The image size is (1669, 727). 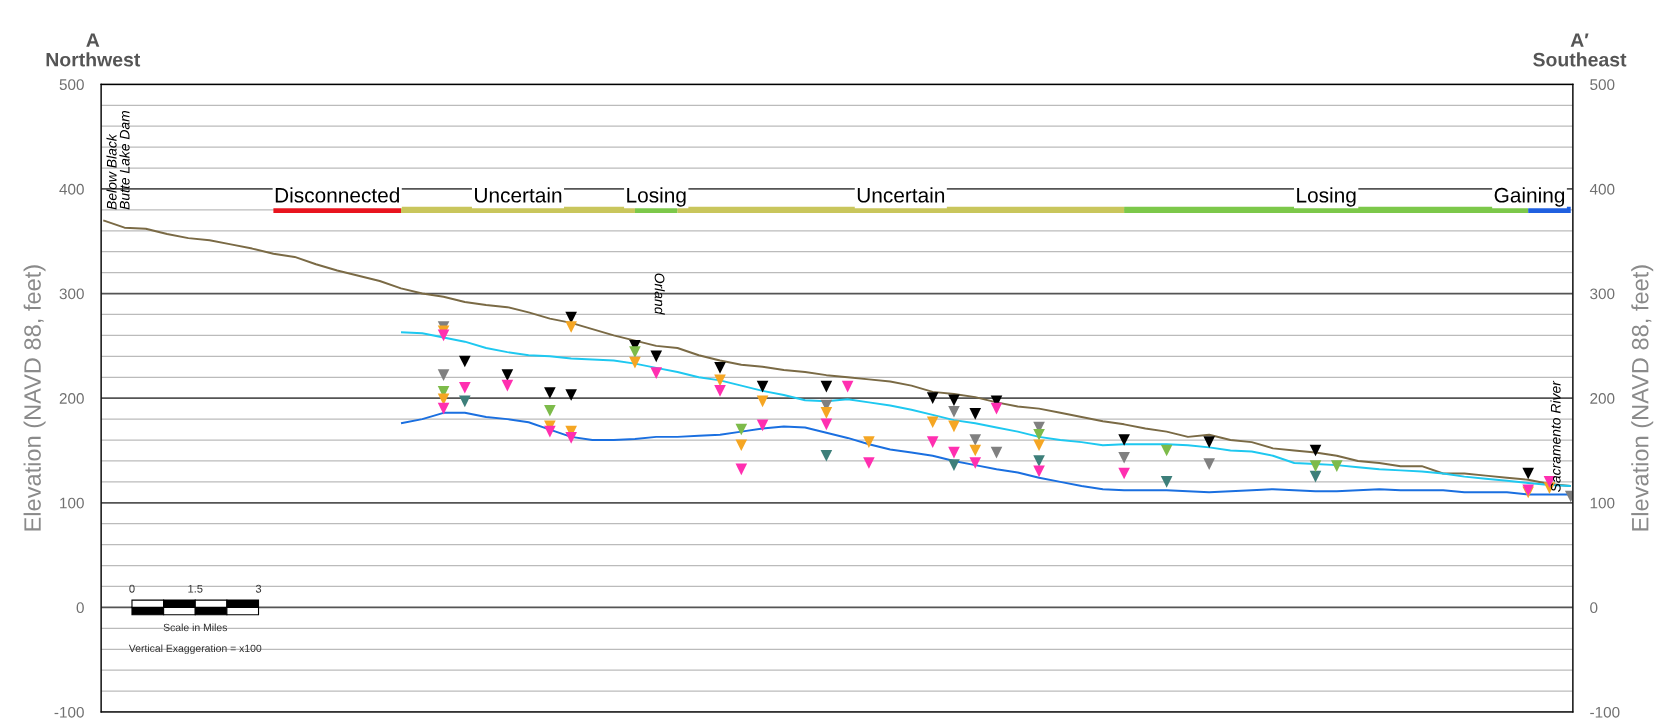 What do you see at coordinates (659, 294) in the screenshot?
I see `annotation: Orland` at bounding box center [659, 294].